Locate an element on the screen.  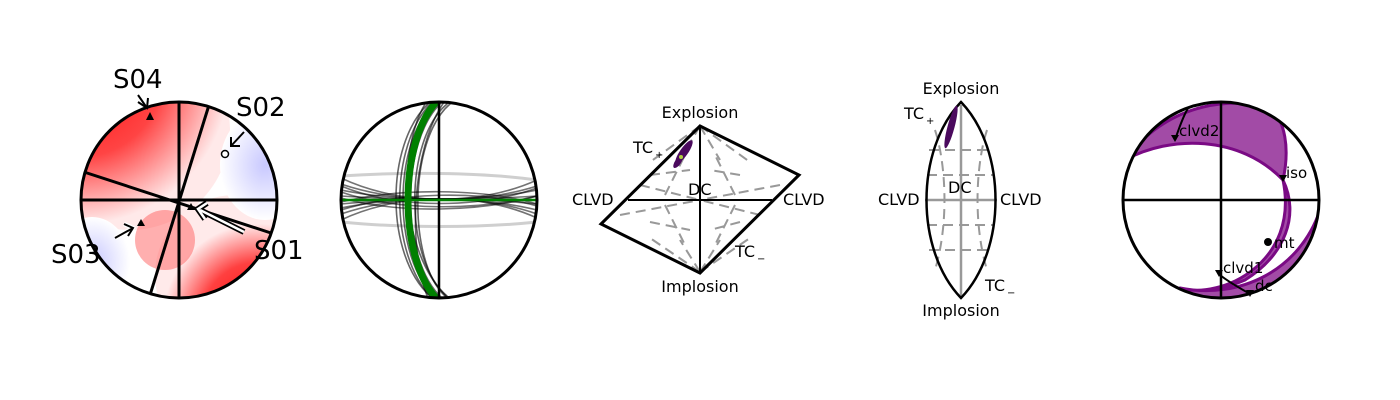
marker-dc is located at coordinates (1250, 293).